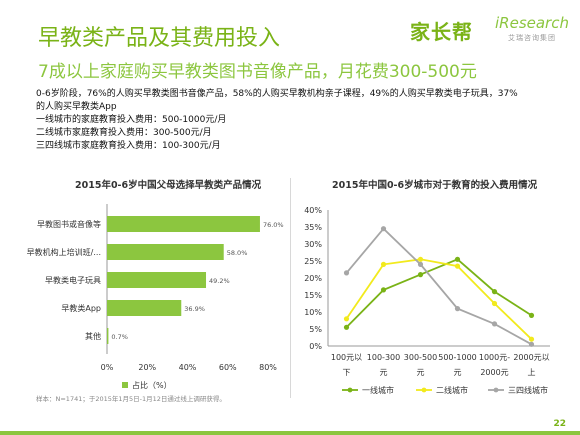 This screenshot has height=435, width=580. What do you see at coordinates (124, 133) in the screenshot?
I see `description-line: 二线城市家庭教育投入费用：300-500元/月` at bounding box center [124, 133].